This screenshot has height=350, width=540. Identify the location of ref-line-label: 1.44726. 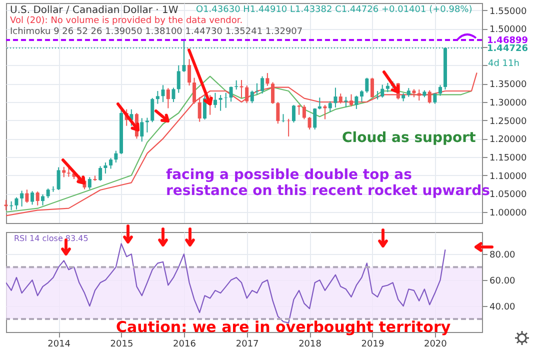
(507, 49).